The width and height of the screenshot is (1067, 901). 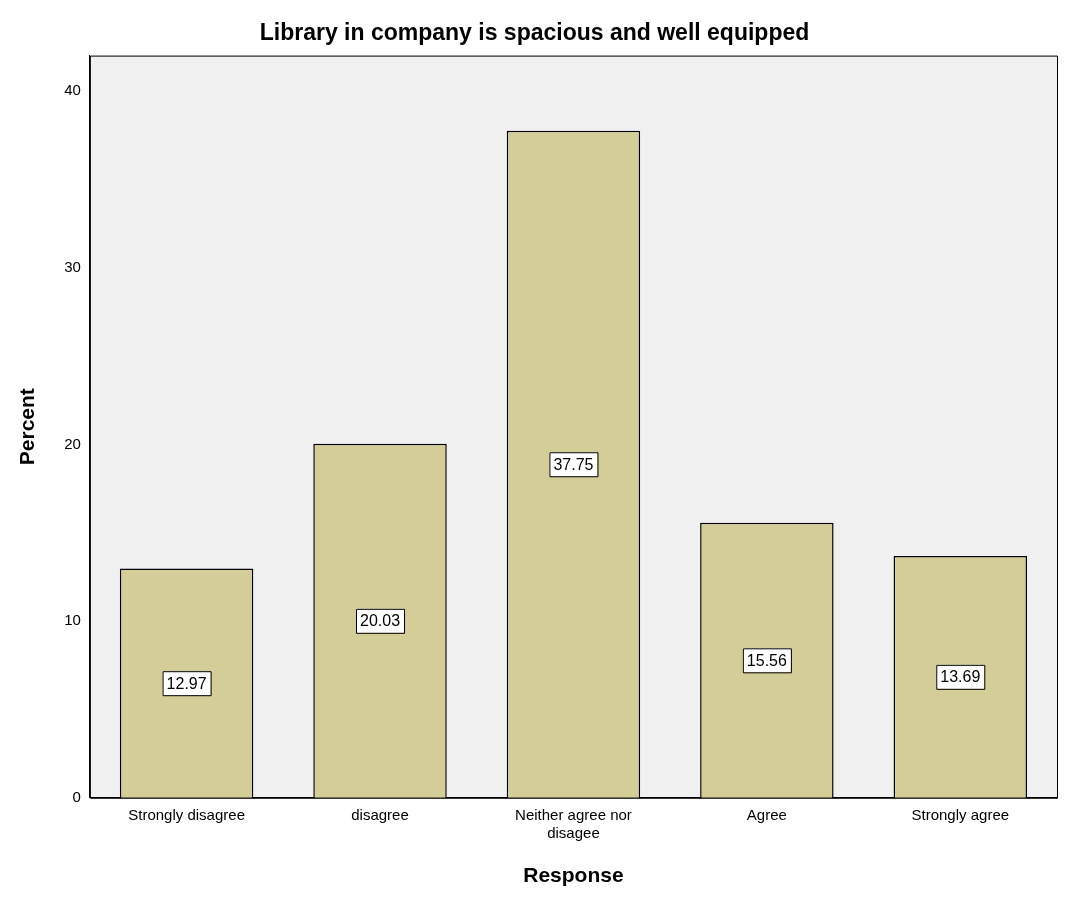 I want to click on y-tick-label: 30, so click(x=72, y=266).